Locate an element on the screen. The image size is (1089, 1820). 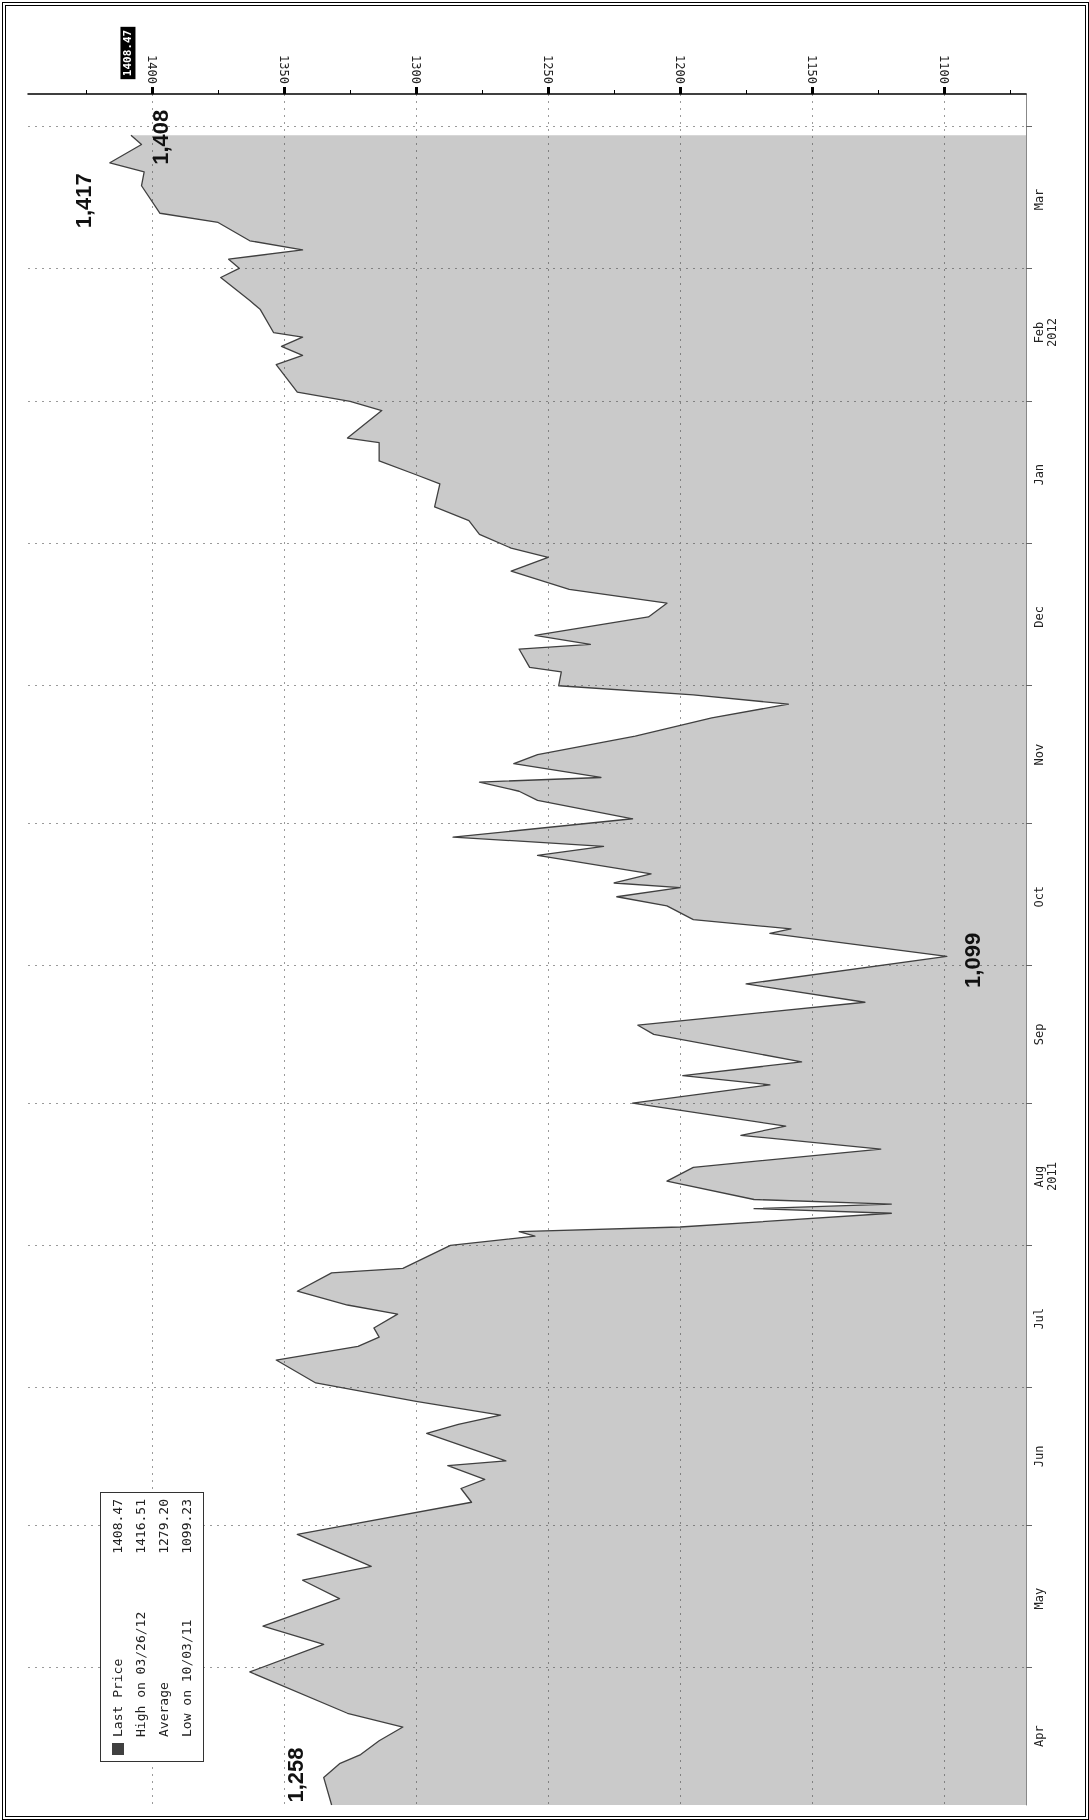
x-tick-label: 1350 is located at coordinates (284, 69).